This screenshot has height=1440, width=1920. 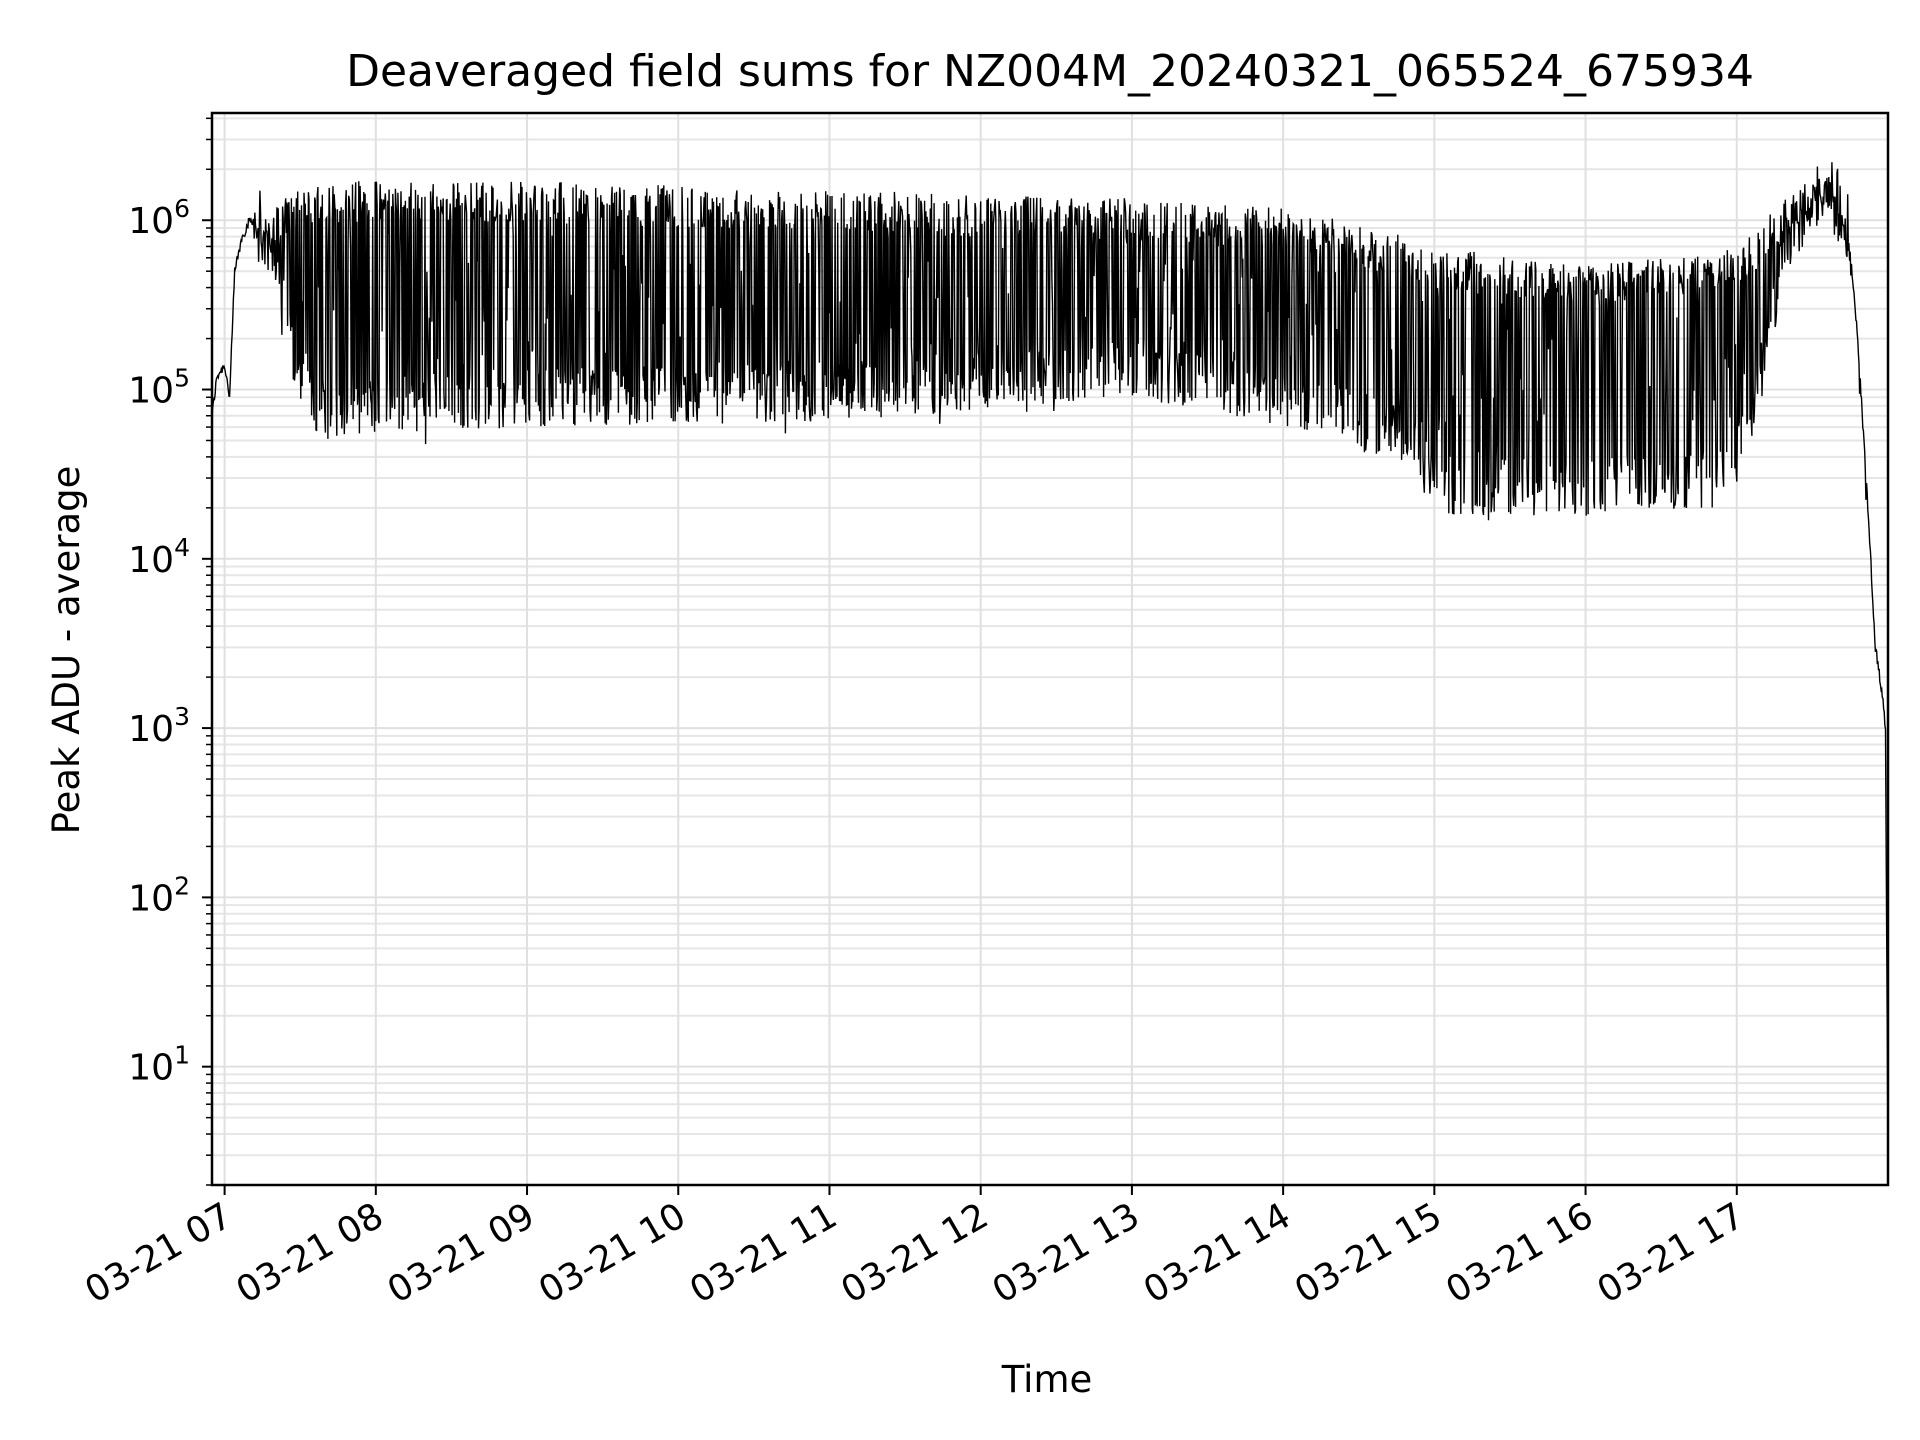 I want to click on x-tick-label: 03-21 11, so click(x=763, y=1253).